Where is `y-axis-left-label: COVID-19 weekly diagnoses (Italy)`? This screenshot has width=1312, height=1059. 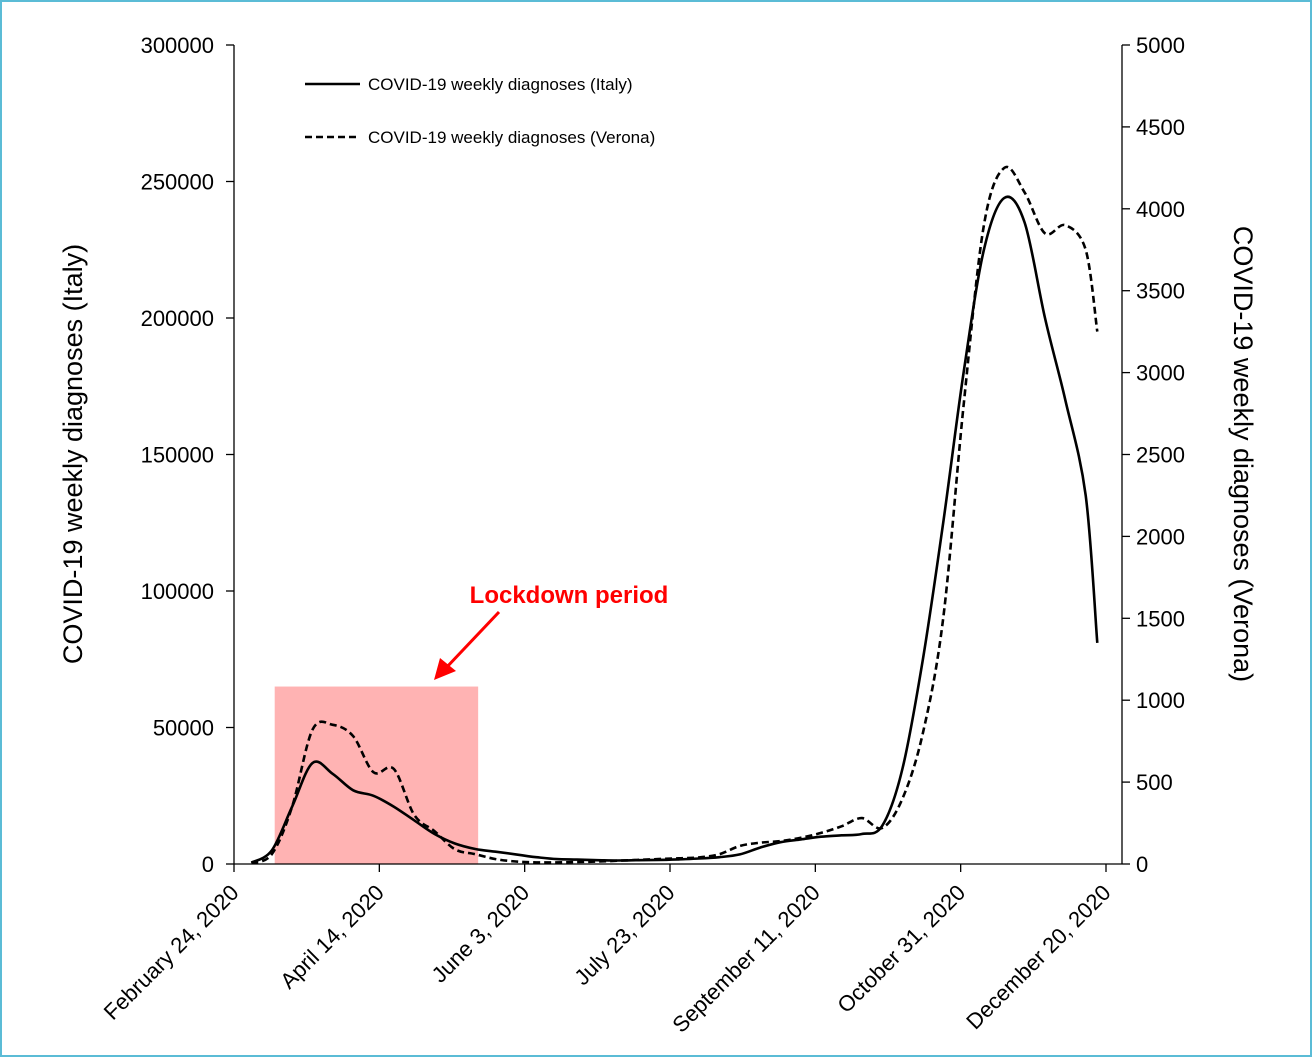 y-axis-left-label: COVID-19 weekly diagnoses (Italy) is located at coordinates (73, 454).